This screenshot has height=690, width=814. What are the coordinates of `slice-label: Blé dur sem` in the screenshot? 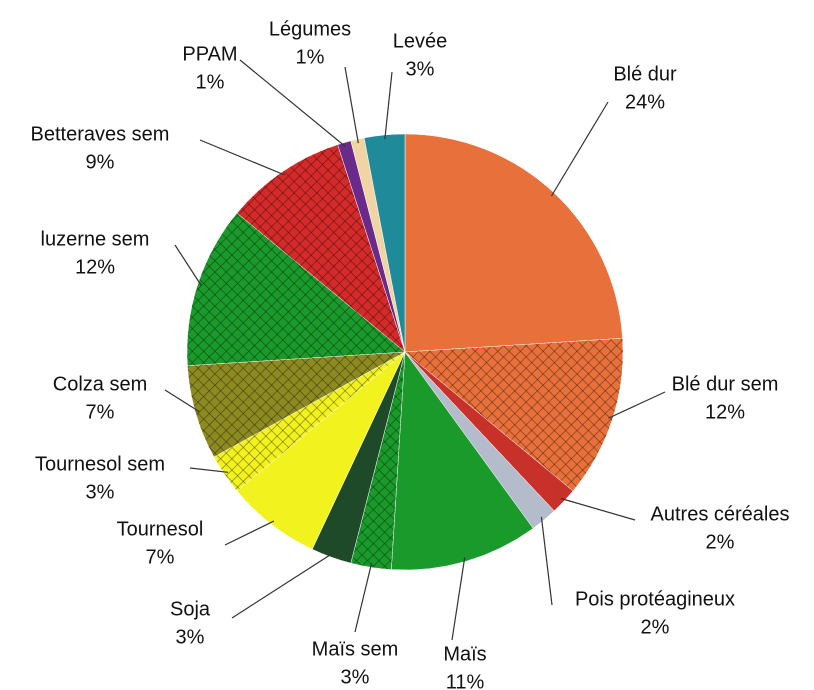 It's located at (725, 384).